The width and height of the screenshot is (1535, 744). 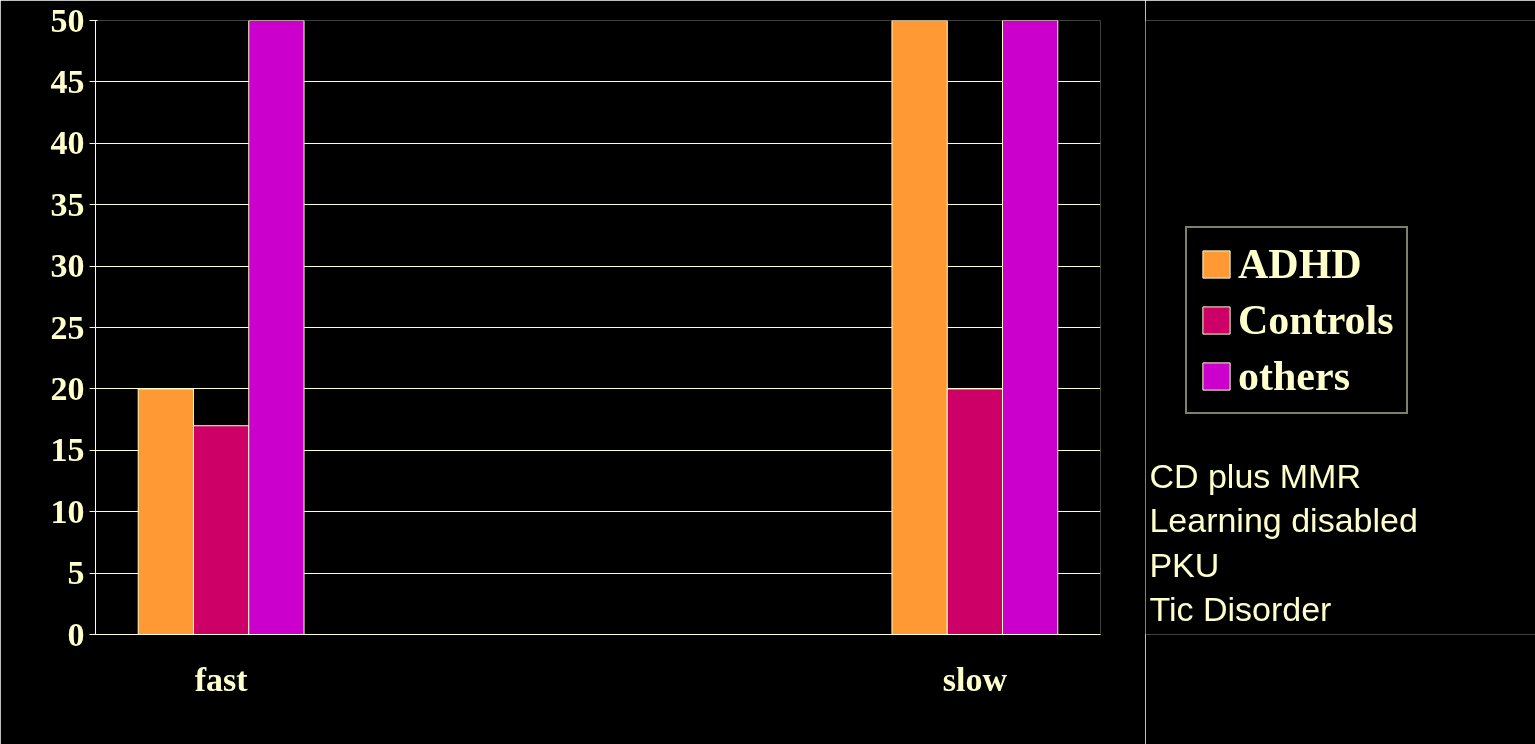 What do you see at coordinates (1316, 320) in the screenshot?
I see `legend-label: Controls` at bounding box center [1316, 320].